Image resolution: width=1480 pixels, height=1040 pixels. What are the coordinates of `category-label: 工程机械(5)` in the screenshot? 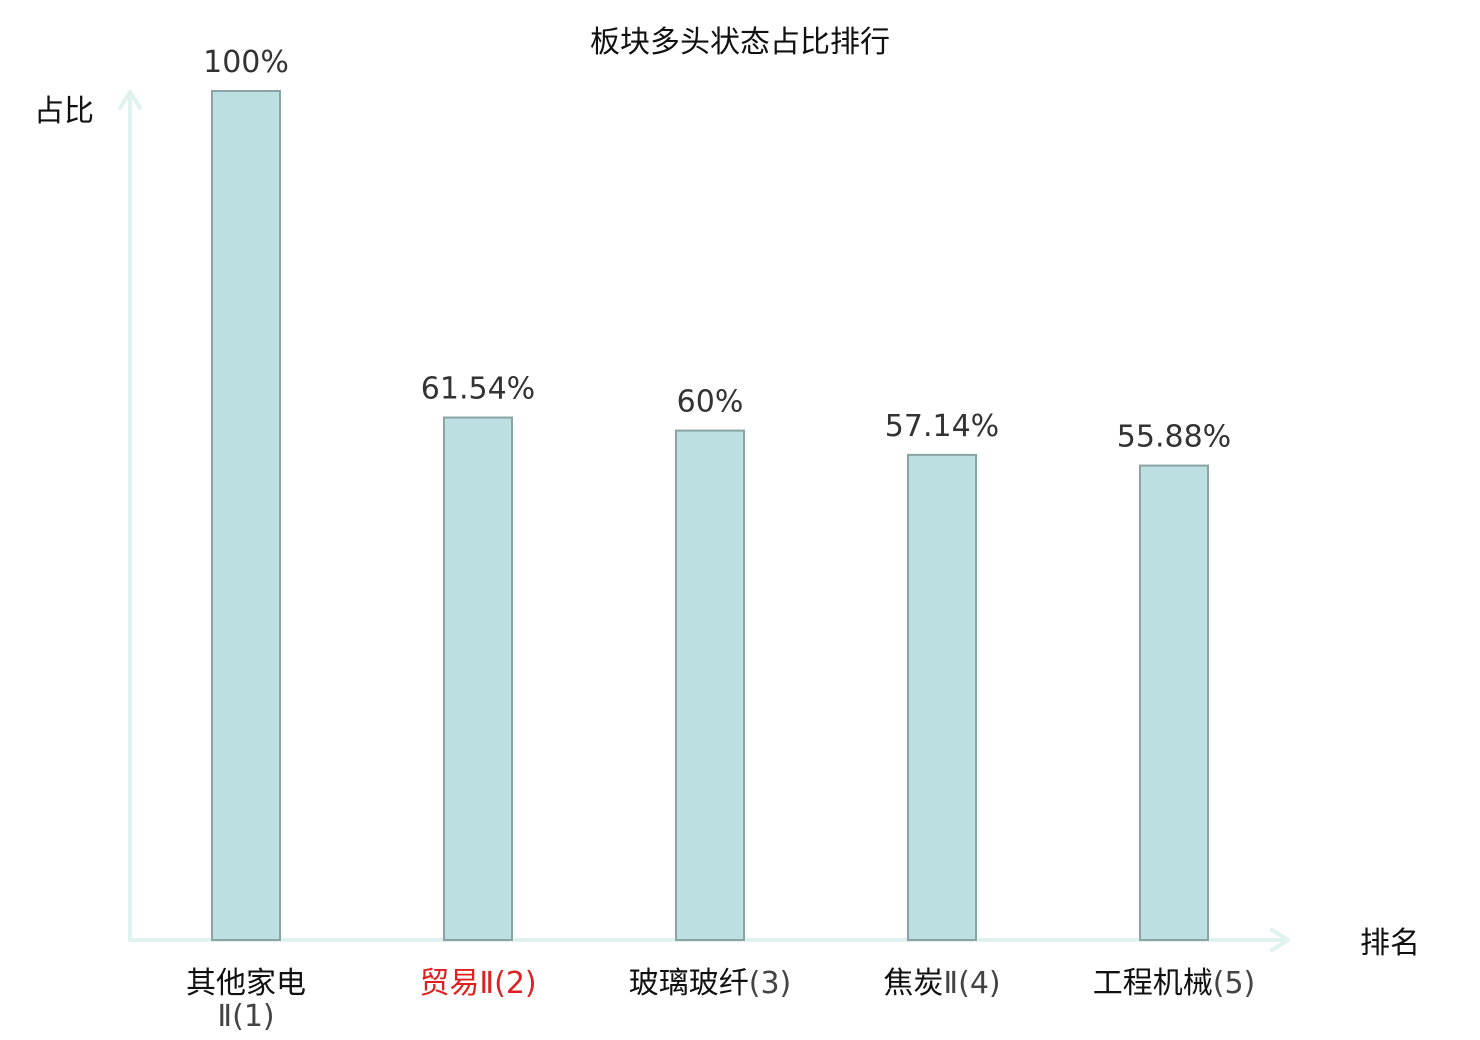 It's located at (1174, 983).